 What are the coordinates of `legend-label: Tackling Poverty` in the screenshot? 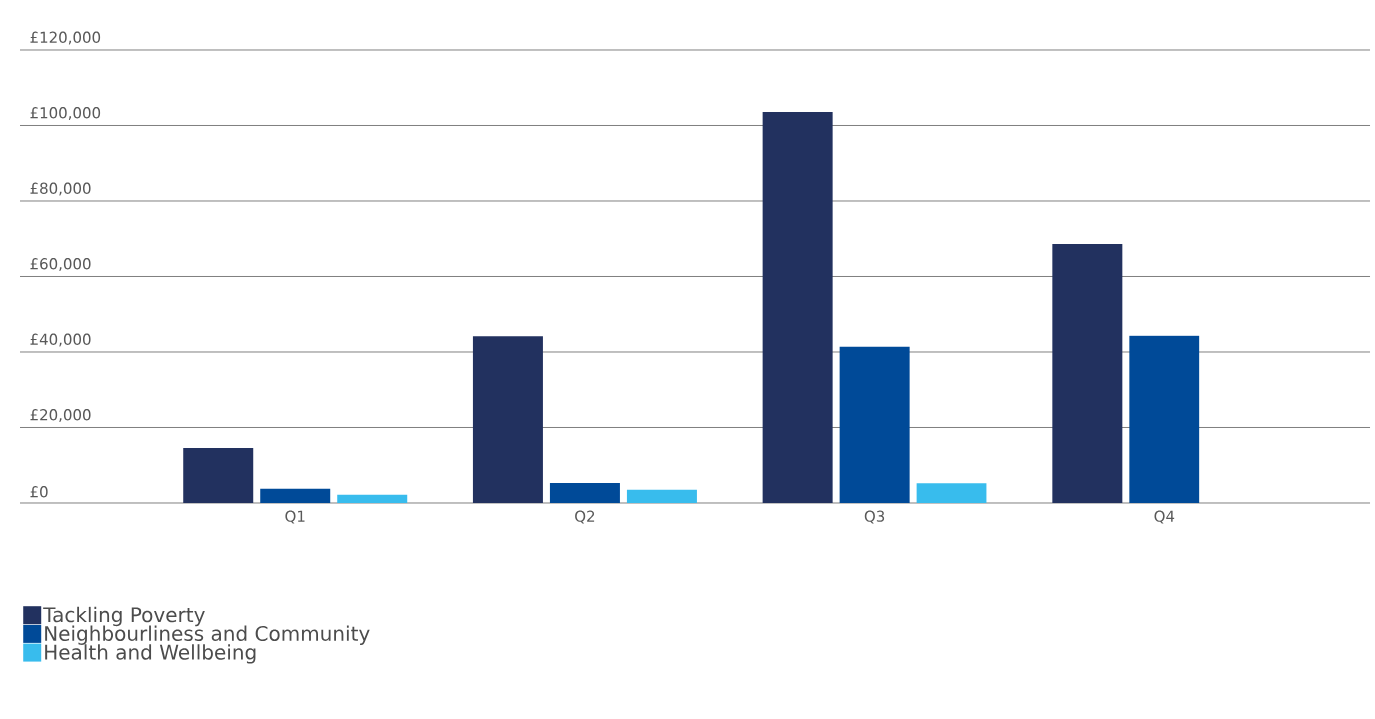 It's located at (124, 616).